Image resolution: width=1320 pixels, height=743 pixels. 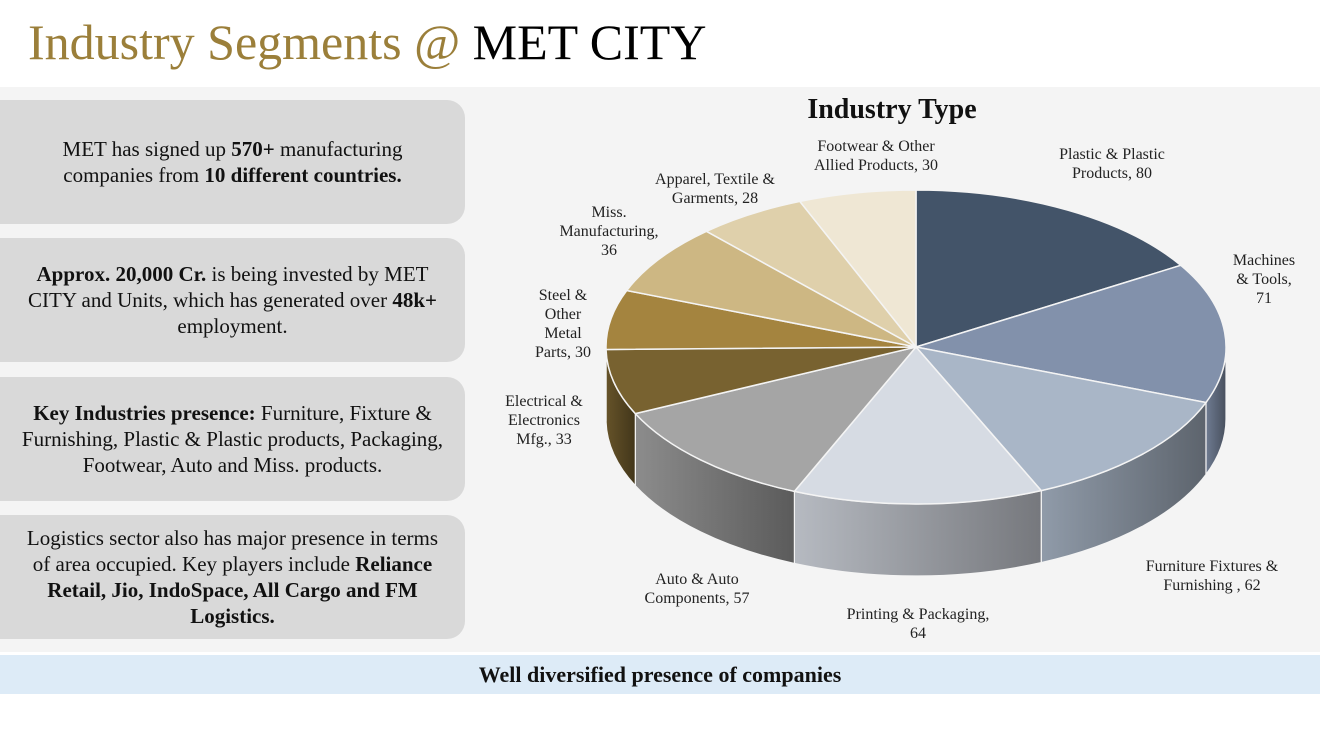 What do you see at coordinates (1112, 154) in the screenshot?
I see `data-label-line: Plastic & Plastic` at bounding box center [1112, 154].